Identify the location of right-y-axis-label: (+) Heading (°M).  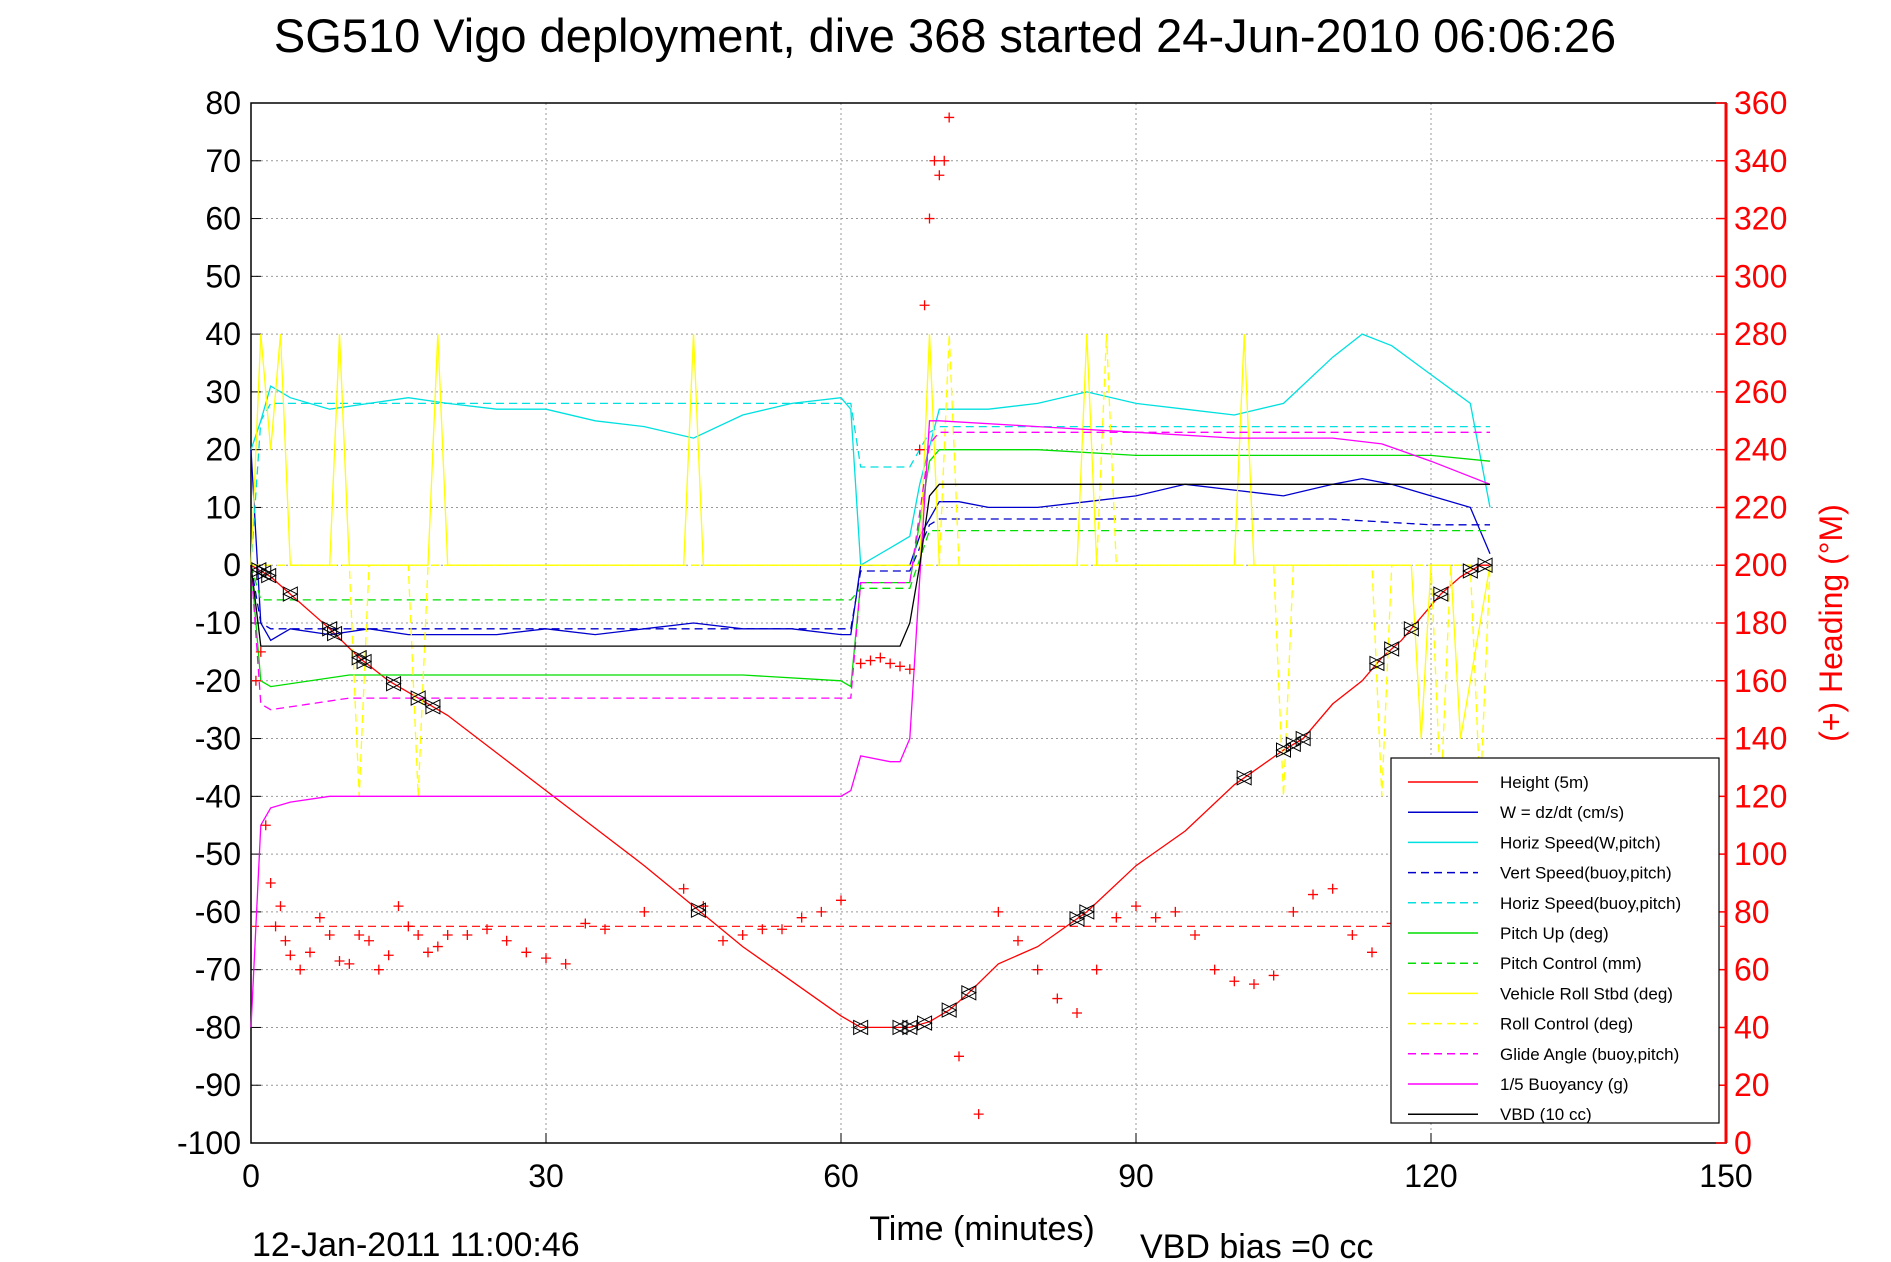
(1831, 623).